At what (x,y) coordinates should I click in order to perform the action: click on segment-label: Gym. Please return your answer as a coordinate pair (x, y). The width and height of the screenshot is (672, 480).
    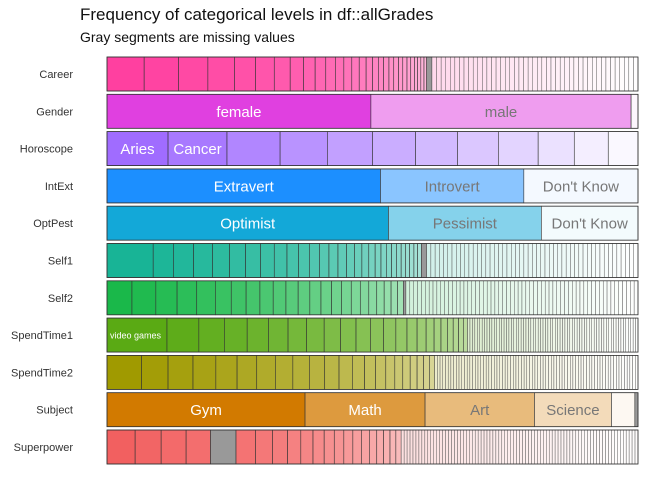
    Looking at the image, I should click on (206, 410).